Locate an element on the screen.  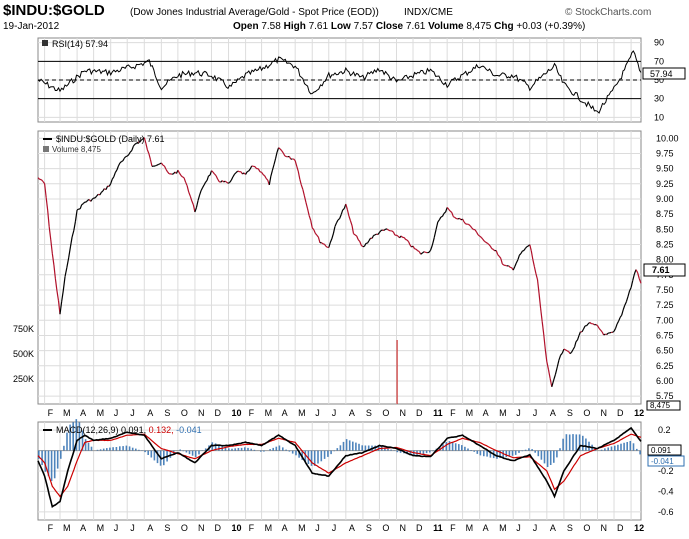
price-tick-label: 9.50 is located at coordinates (665, 169).